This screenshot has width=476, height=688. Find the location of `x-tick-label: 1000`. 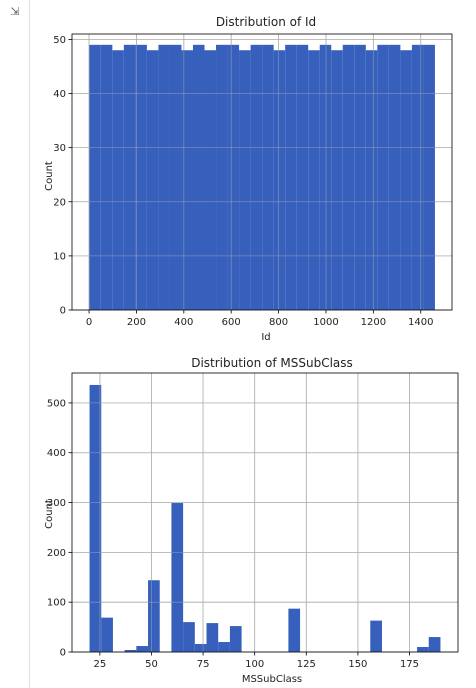

x-tick-label: 1000 is located at coordinates (325, 322).